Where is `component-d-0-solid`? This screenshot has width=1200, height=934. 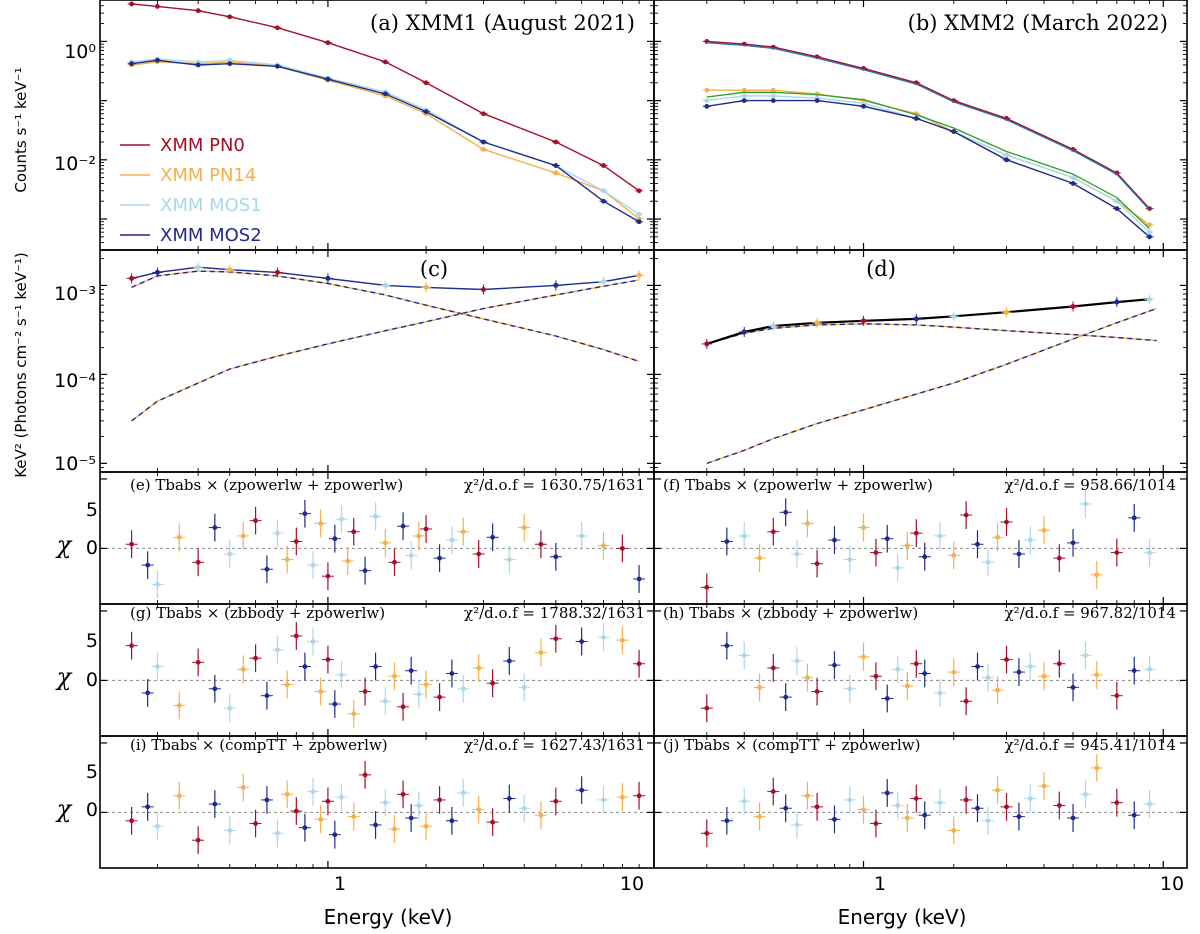 component-d-0-solid is located at coordinates (931, 386).